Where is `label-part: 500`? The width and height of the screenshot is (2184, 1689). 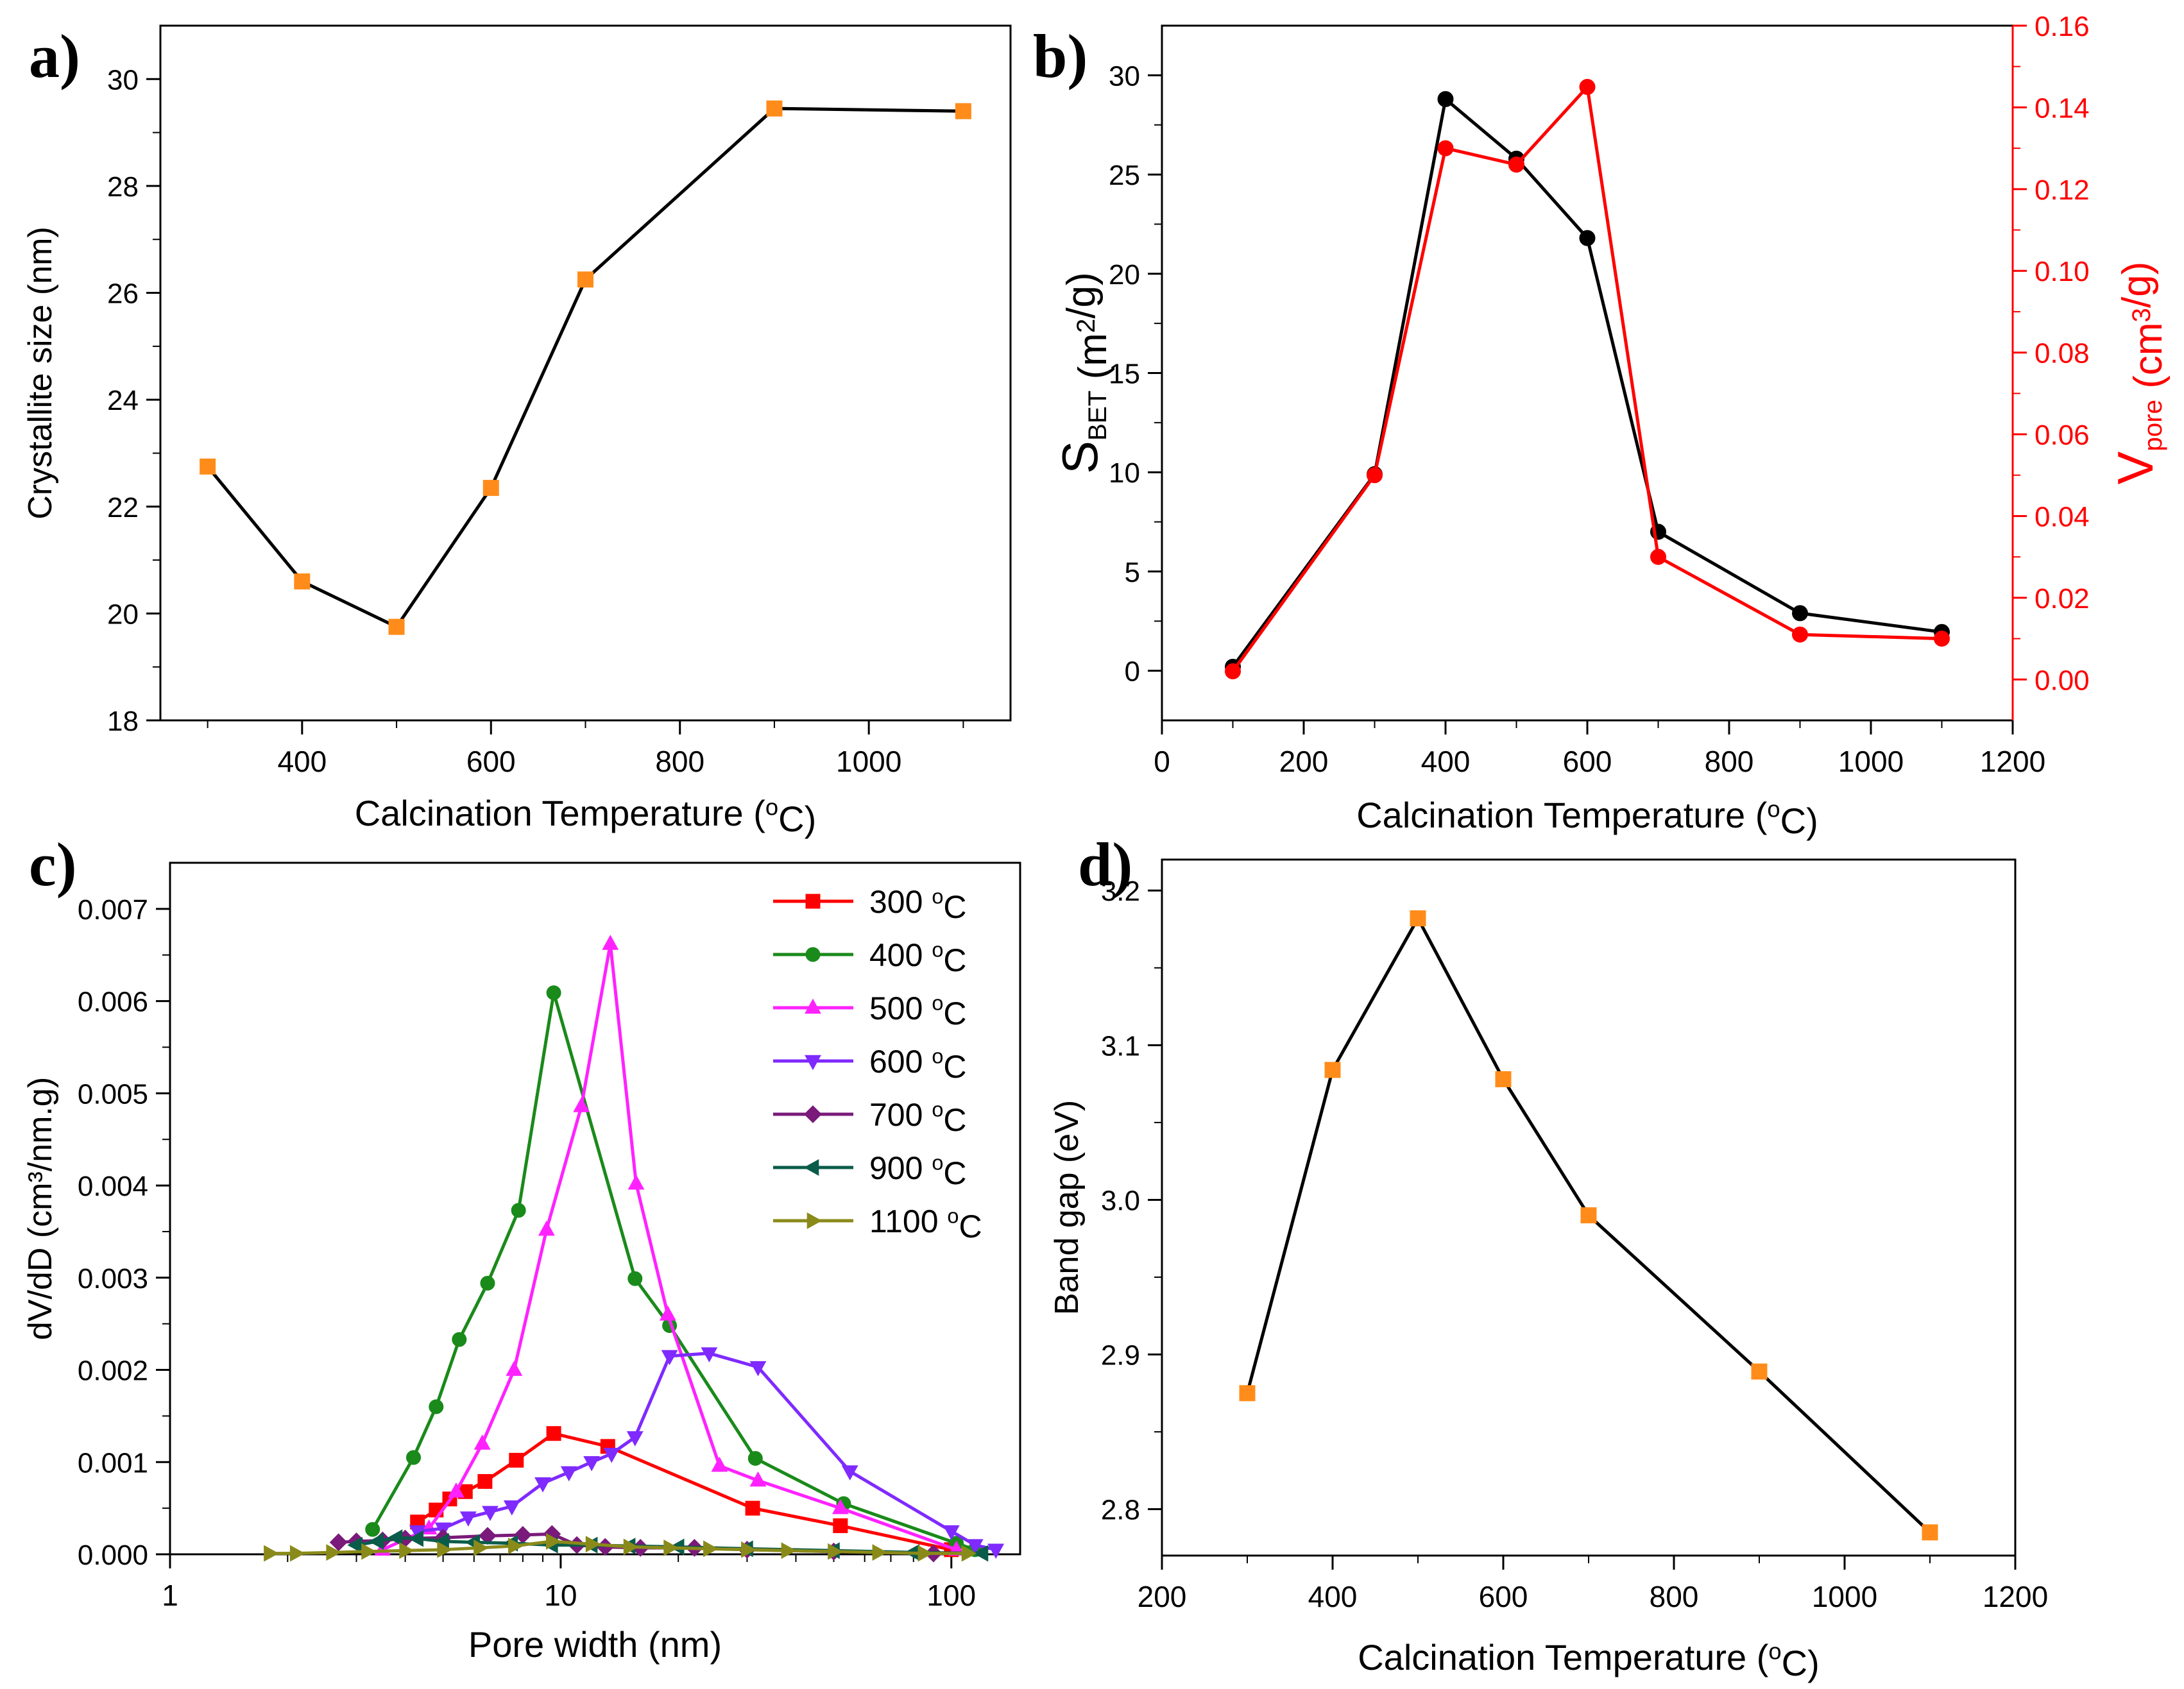 label-part: 500 is located at coordinates (900, 1008).